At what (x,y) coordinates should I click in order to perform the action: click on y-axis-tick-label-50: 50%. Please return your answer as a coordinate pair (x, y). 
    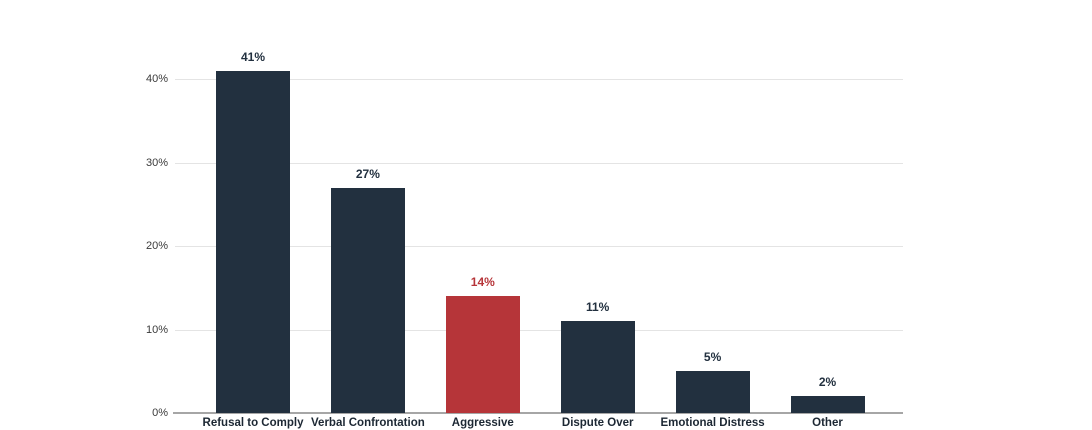
    Looking at the image, I should click on (139, 1).